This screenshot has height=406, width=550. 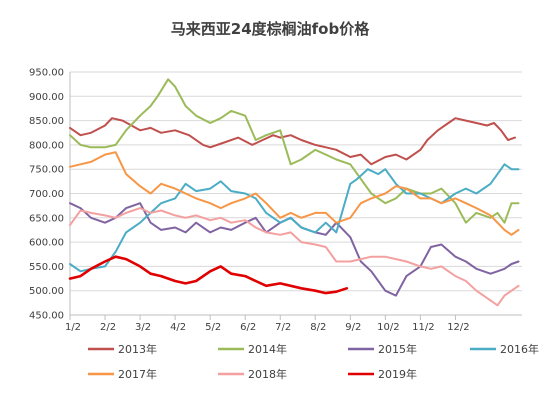 What do you see at coordinates (388, 327) in the screenshot?
I see `x-tick-label: 10/2` at bounding box center [388, 327].